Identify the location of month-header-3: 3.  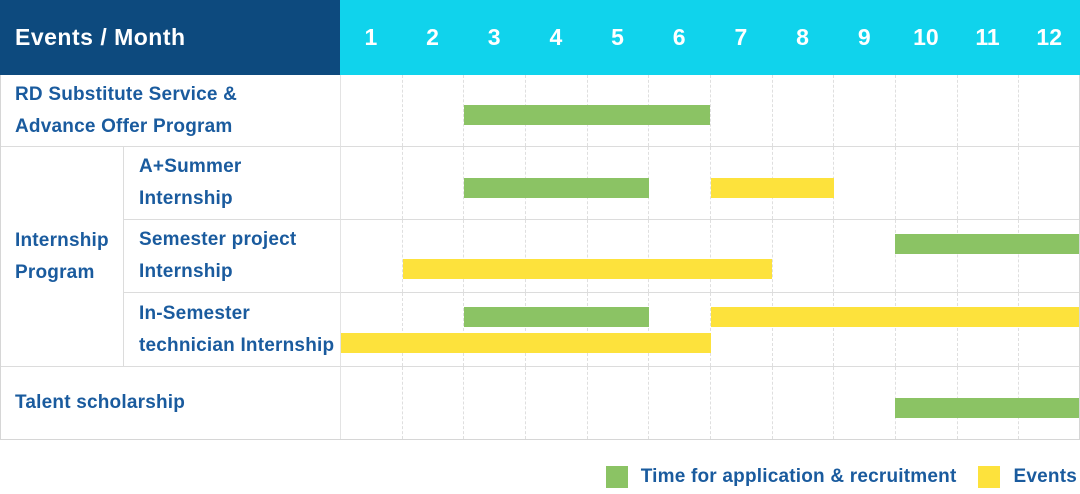
(494, 37).